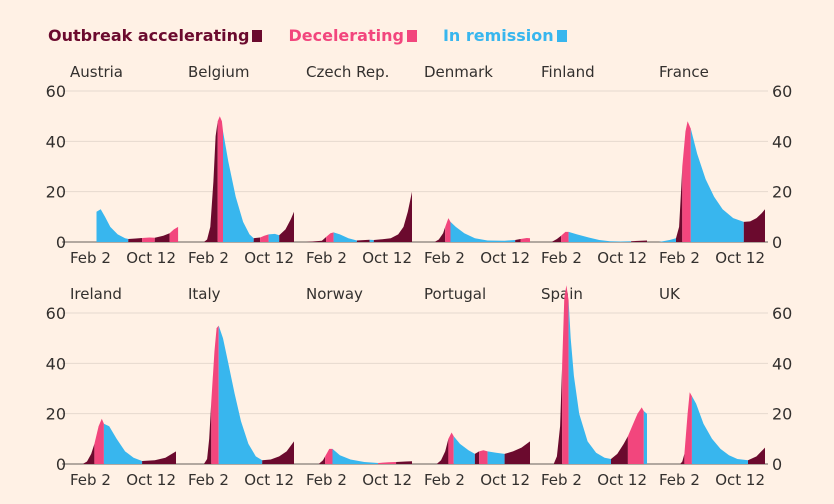  What do you see at coordinates (151, 258) in the screenshot?
I see `x-tick-label-austria-end: Oct 12` at bounding box center [151, 258].